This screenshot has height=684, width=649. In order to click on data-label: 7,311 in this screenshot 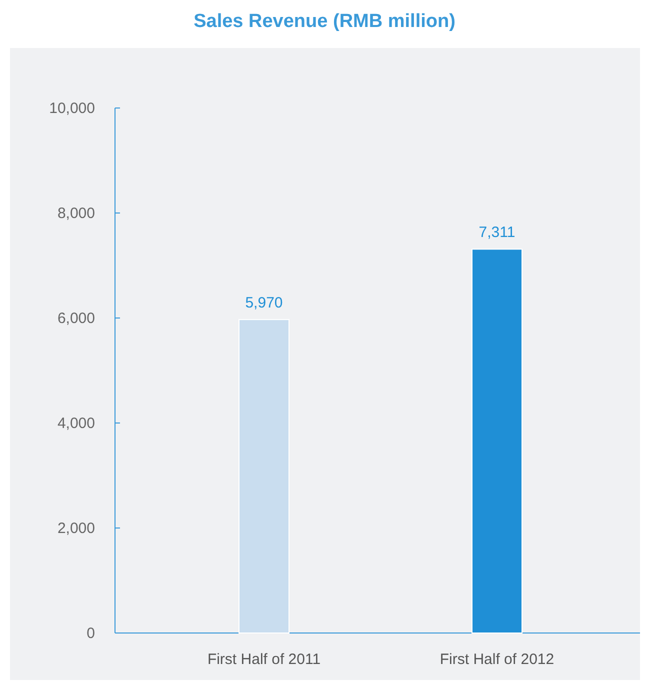, I will do `click(497, 233)`.